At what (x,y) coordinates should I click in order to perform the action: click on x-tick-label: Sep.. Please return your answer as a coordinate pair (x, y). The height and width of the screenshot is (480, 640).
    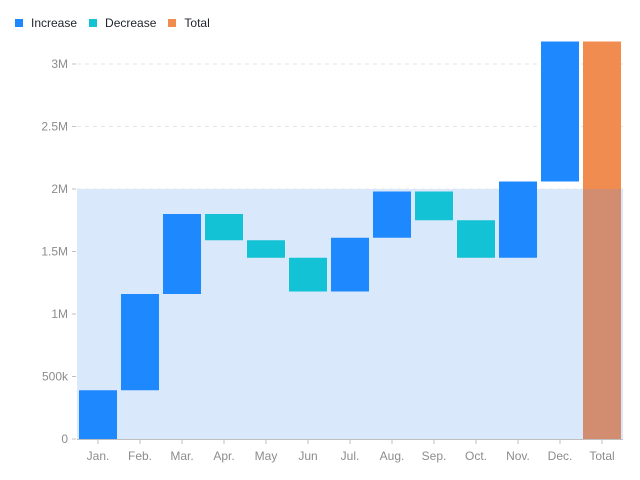
    Looking at the image, I should click on (434, 456).